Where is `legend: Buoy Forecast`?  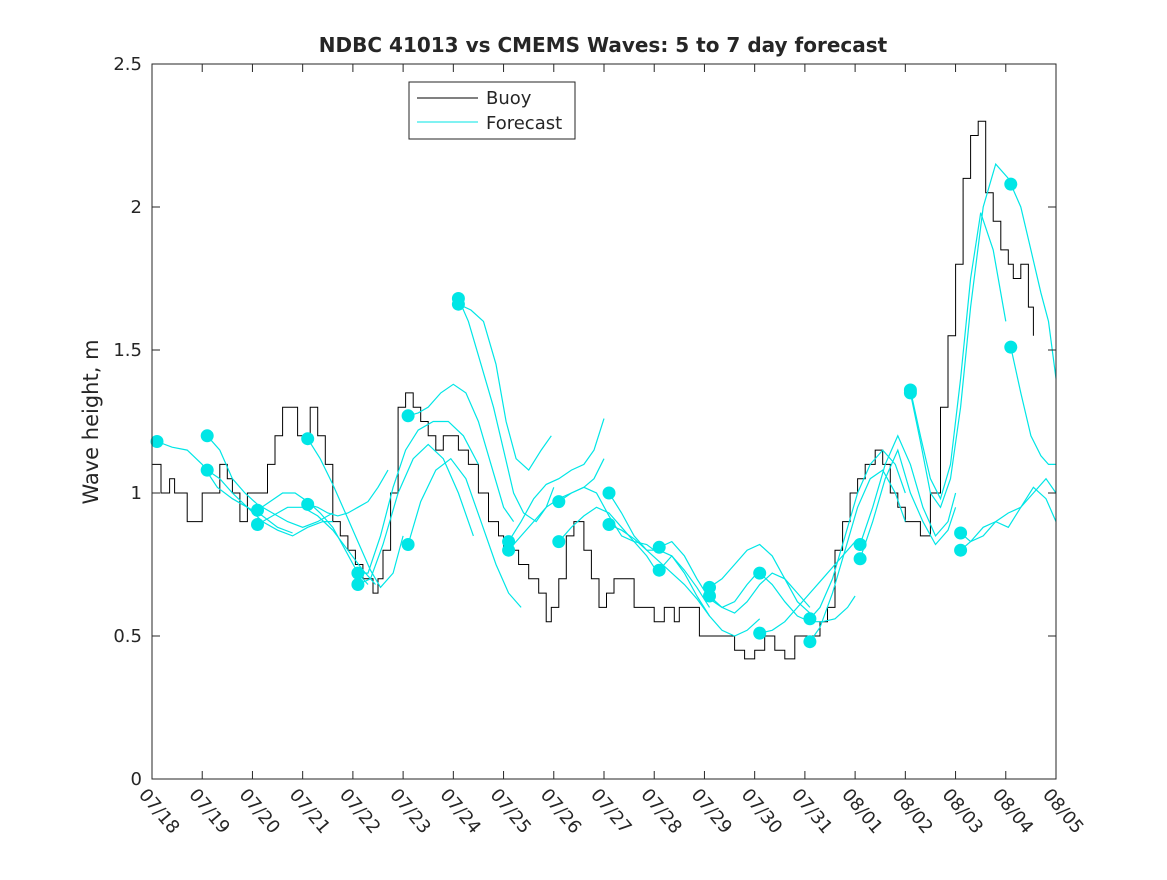
legend: Buoy Forecast is located at coordinates (492, 110).